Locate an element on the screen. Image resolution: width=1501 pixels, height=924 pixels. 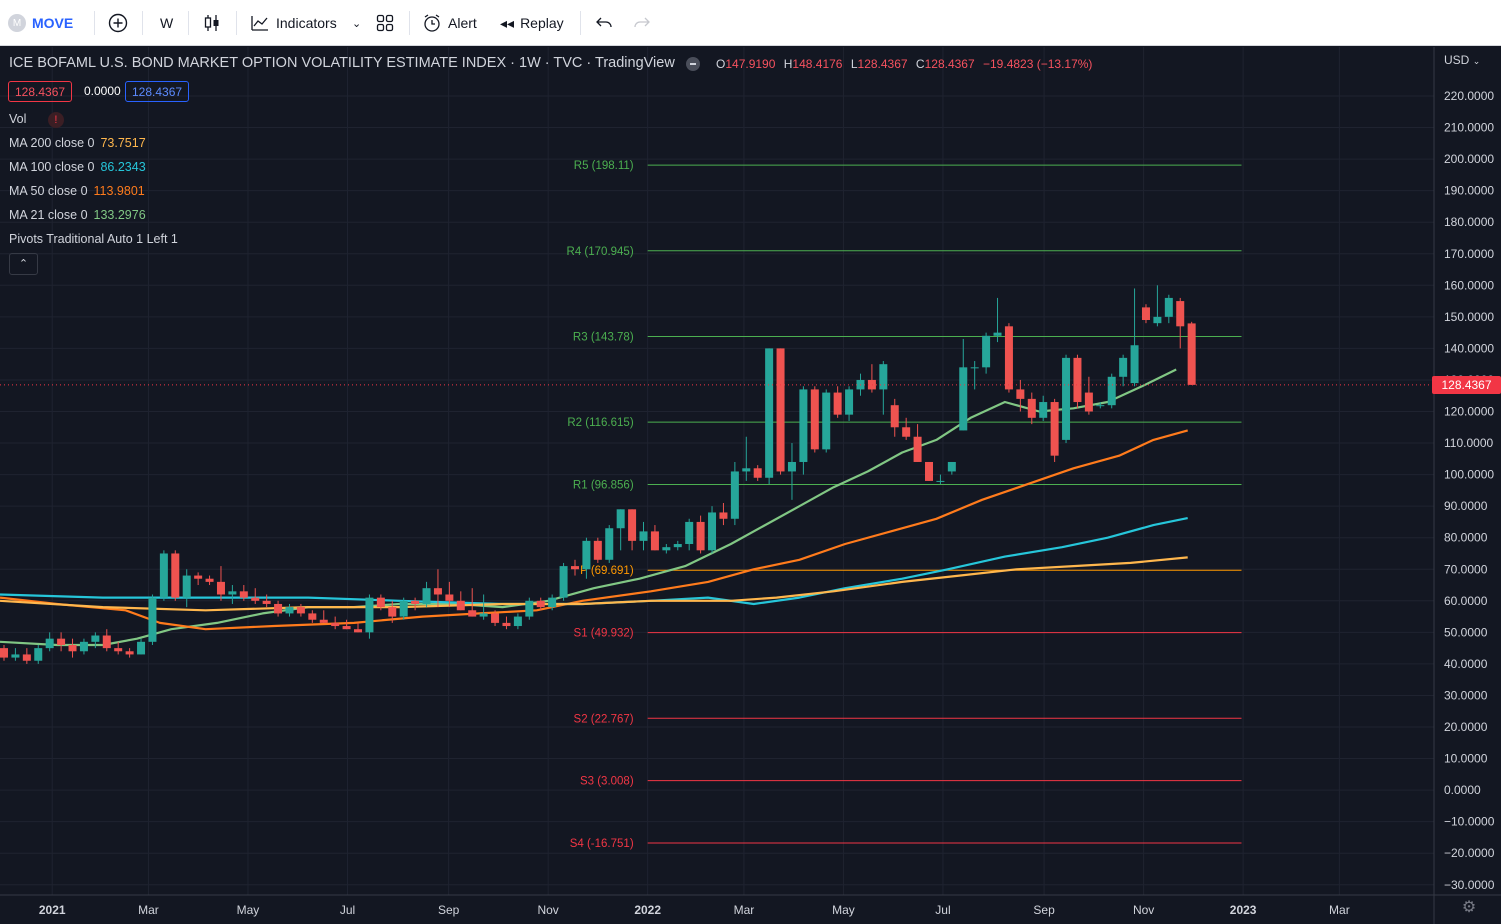
pivot-label-s2: S2 (22.767) is located at coordinates (604, 719).